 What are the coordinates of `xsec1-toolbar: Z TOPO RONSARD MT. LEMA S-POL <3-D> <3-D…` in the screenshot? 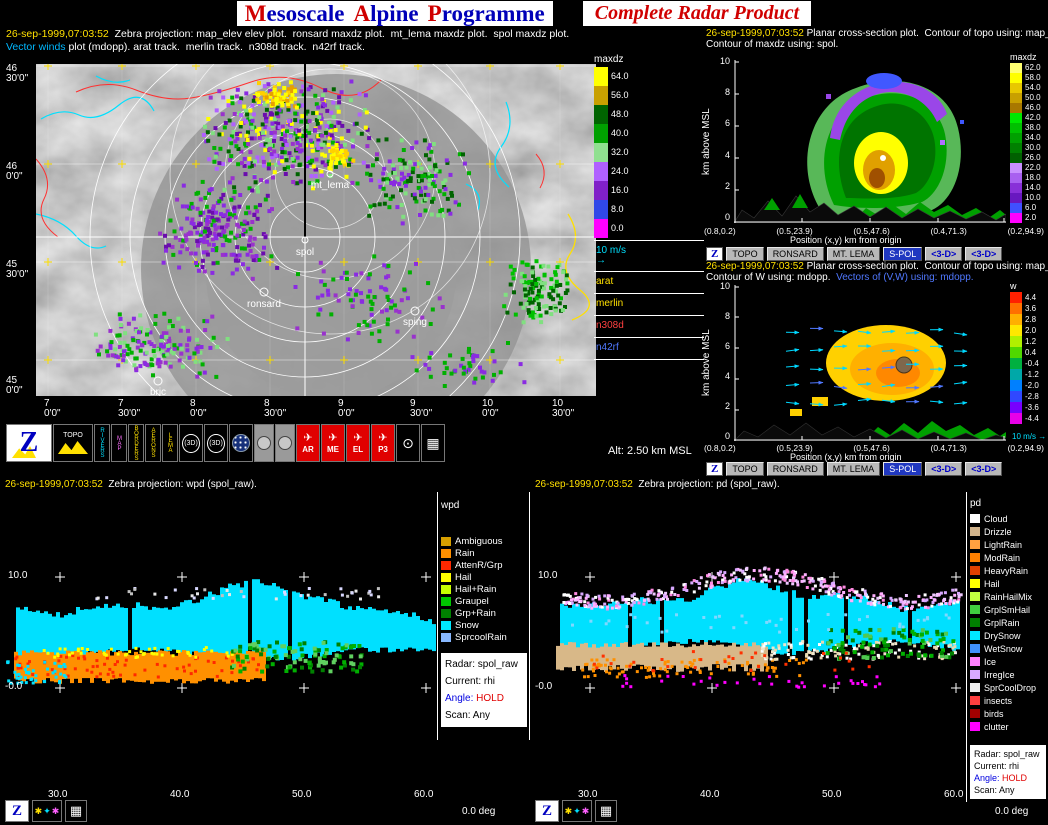 It's located at (854, 254).